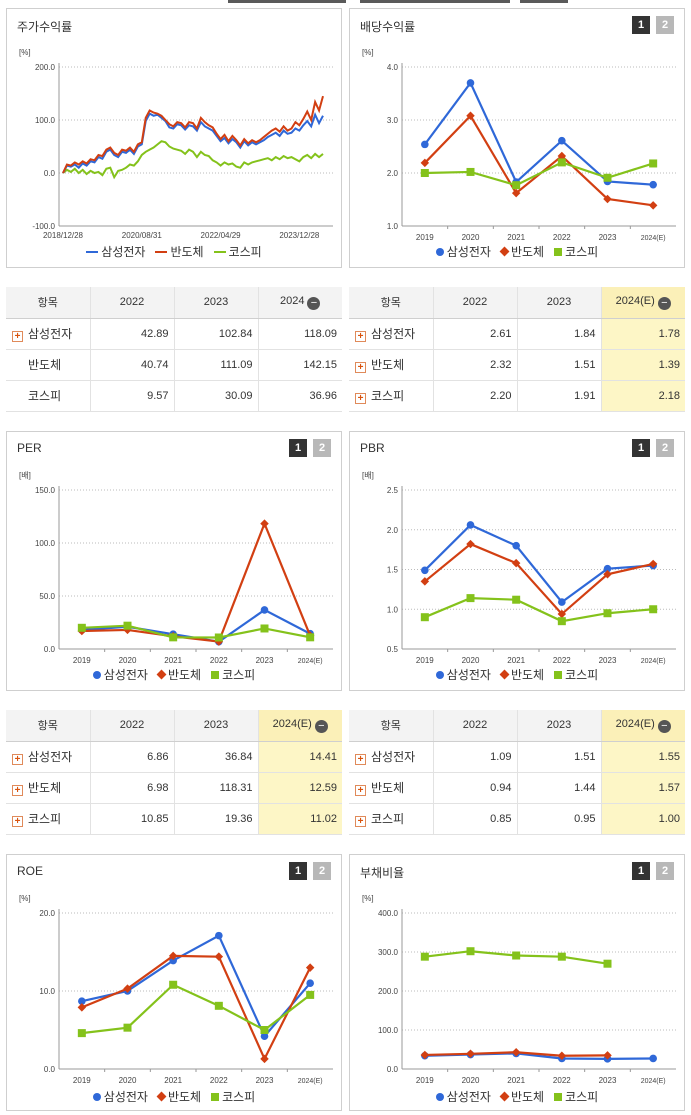 The height and width of the screenshot is (1115, 691). I want to click on x-tick-label: 2021, so click(516, 237).